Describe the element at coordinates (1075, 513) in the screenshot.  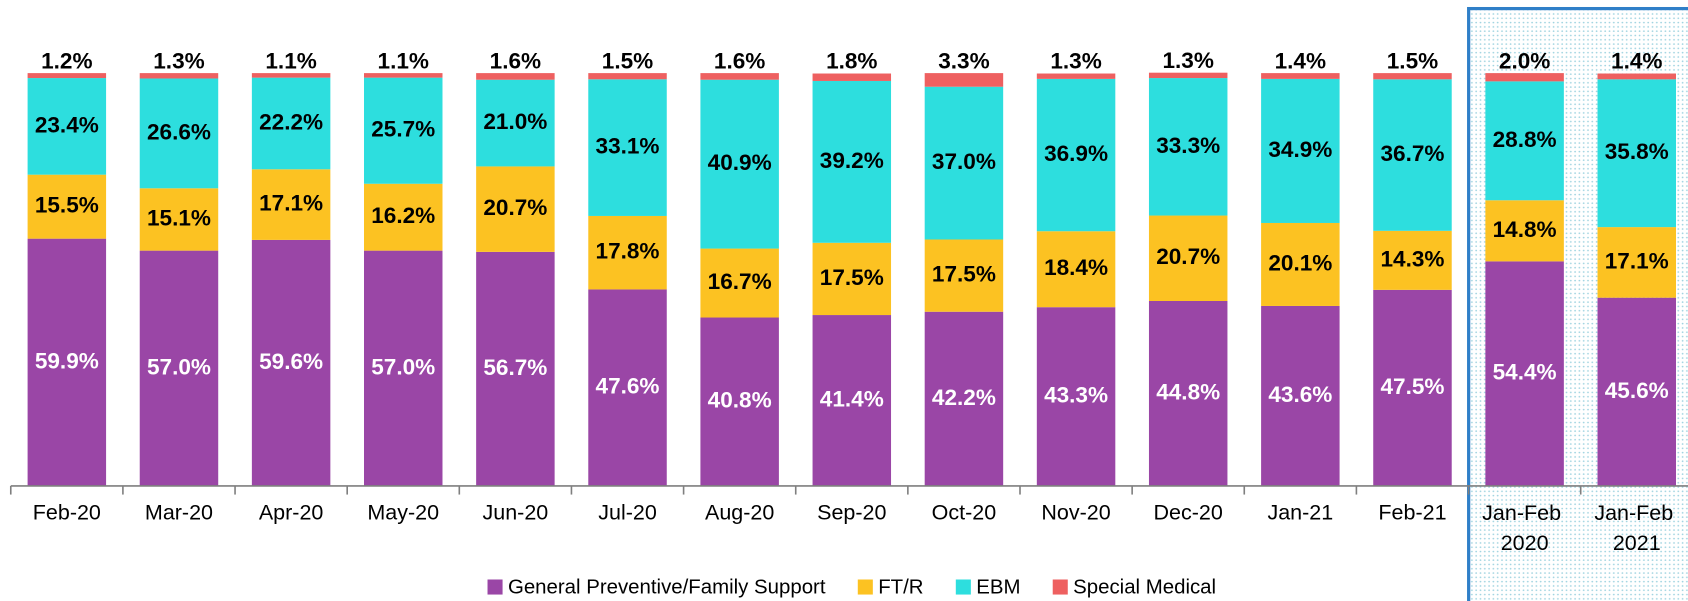
I see `x-tick-label: Nov-20` at that location.